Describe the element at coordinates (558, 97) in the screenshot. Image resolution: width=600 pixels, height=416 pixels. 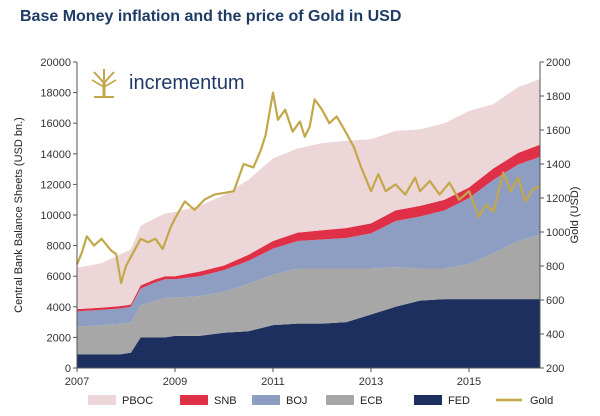
I see `y2-tick-label: 1800` at that location.